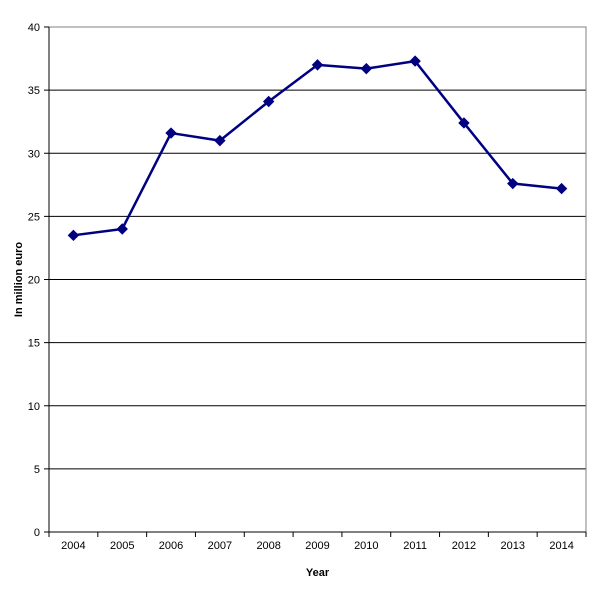 The height and width of the screenshot is (601, 598). I want to click on y-tick-label: 20, so click(34, 281).